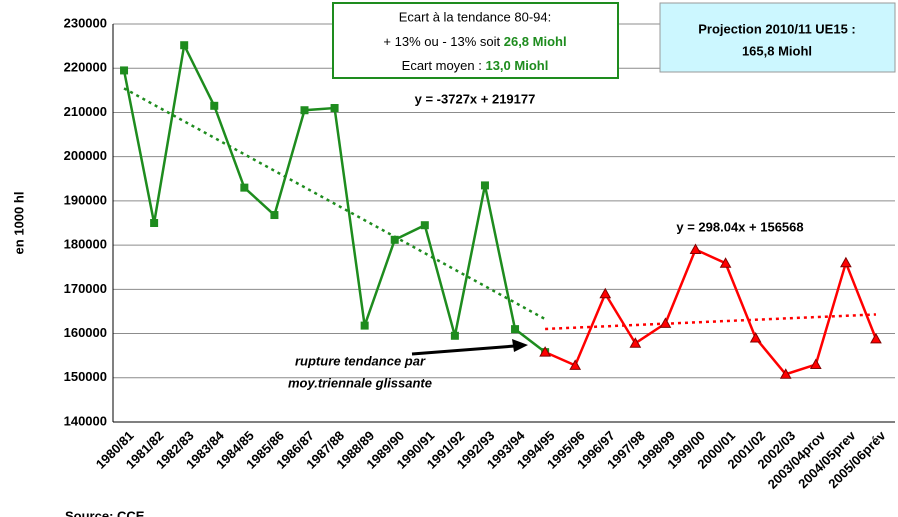  Describe the element at coordinates (85, 244) in the screenshot. I see `y-tick-label: 180000` at that location.